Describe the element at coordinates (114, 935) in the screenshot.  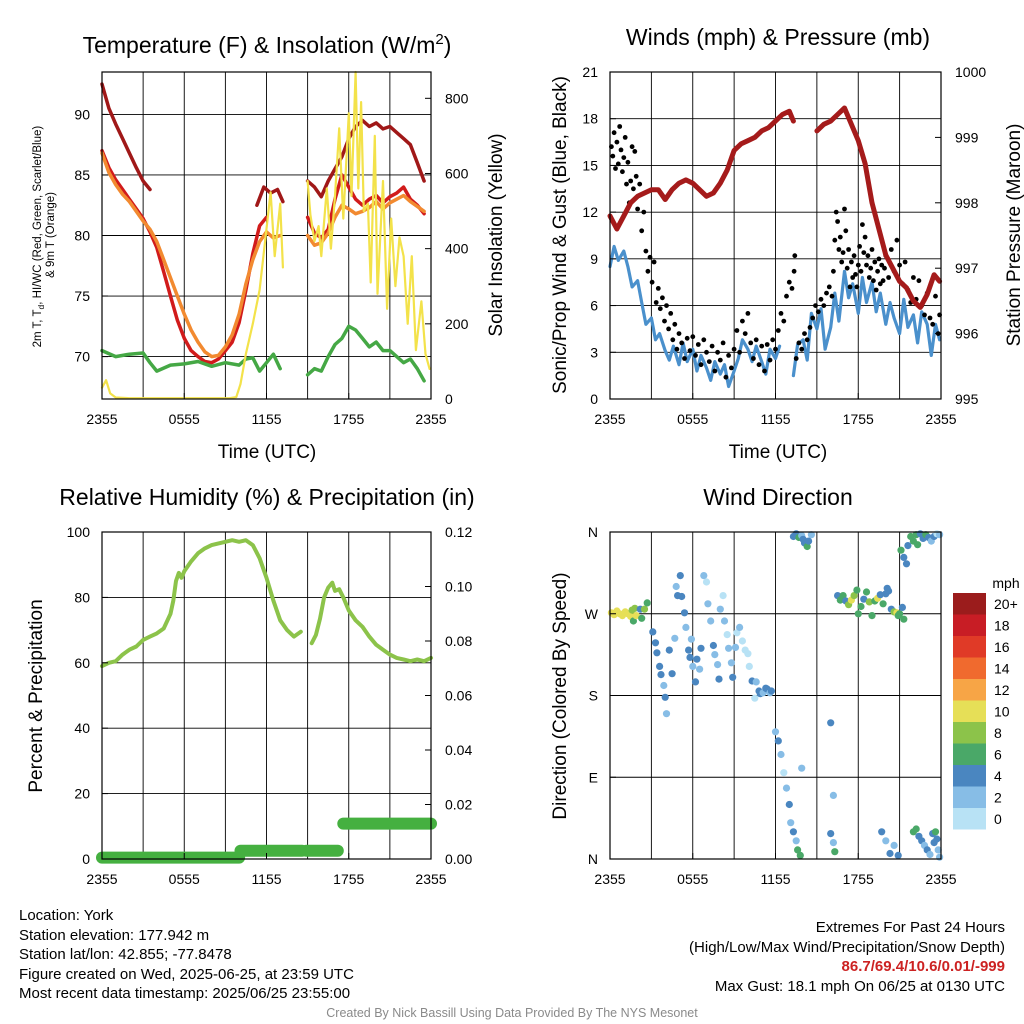
I see `station-elevation: Station elevation: 177.942 m` at that location.